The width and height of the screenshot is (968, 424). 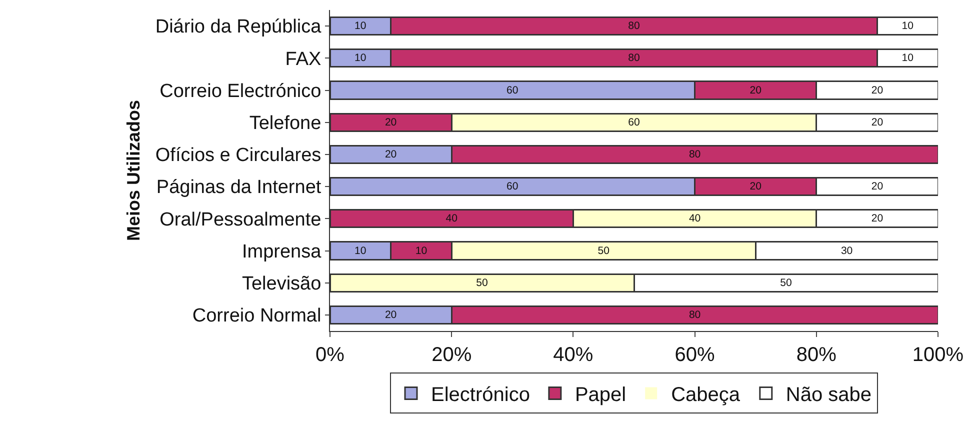 I want to click on y-tick-label: Correio Normal, so click(x=257, y=316).